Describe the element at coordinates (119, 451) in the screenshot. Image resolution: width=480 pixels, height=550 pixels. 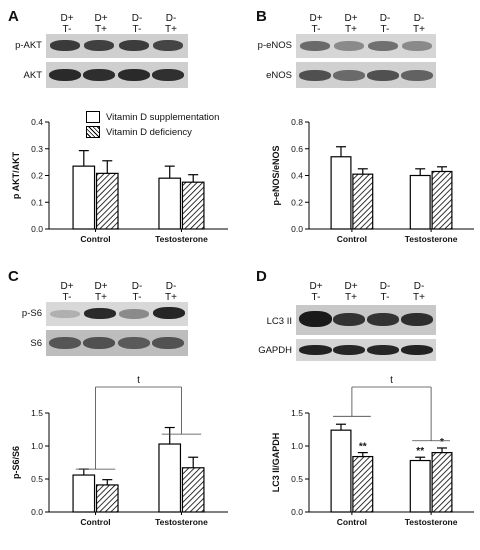
I see `chart-c: 0.0 0.5 1.0 1.5 p-S6/S6 Control Testosterone t` at that location.